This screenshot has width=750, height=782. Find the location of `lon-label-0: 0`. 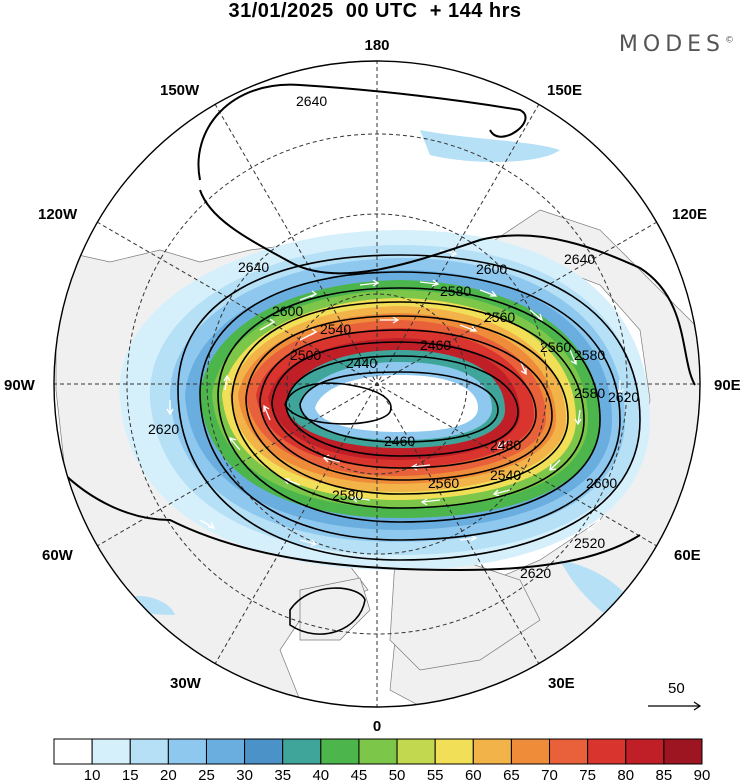

lon-label-0: 0 is located at coordinates (377, 726).